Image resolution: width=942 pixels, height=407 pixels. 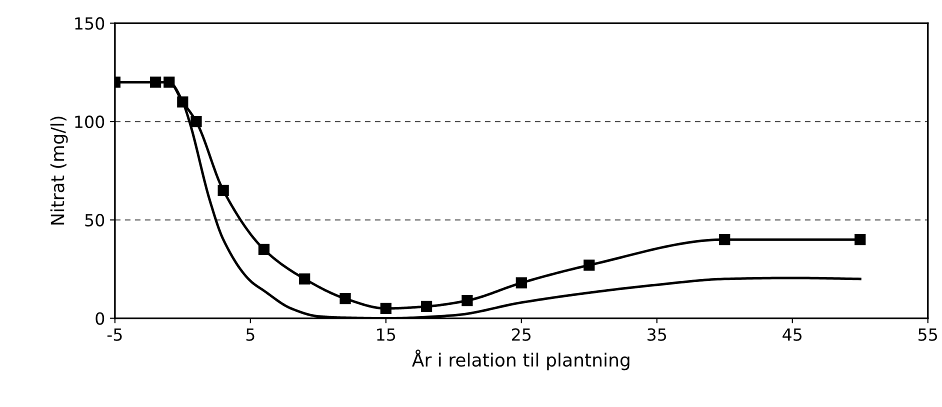 What do you see at coordinates (89, 122) in the screenshot?
I see `y-tick-label: 100` at bounding box center [89, 122].